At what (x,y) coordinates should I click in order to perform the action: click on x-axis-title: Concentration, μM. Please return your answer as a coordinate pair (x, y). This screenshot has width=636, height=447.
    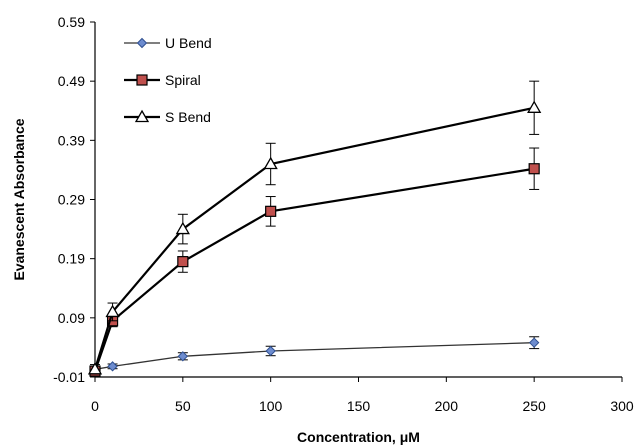
    Looking at the image, I should click on (358, 437).